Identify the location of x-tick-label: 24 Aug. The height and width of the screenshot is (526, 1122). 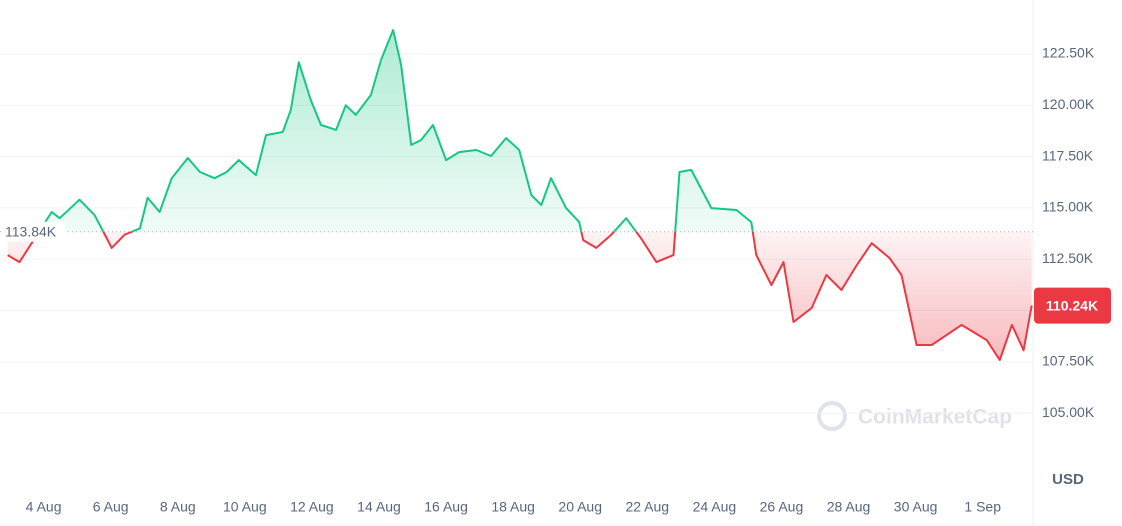
(715, 507).